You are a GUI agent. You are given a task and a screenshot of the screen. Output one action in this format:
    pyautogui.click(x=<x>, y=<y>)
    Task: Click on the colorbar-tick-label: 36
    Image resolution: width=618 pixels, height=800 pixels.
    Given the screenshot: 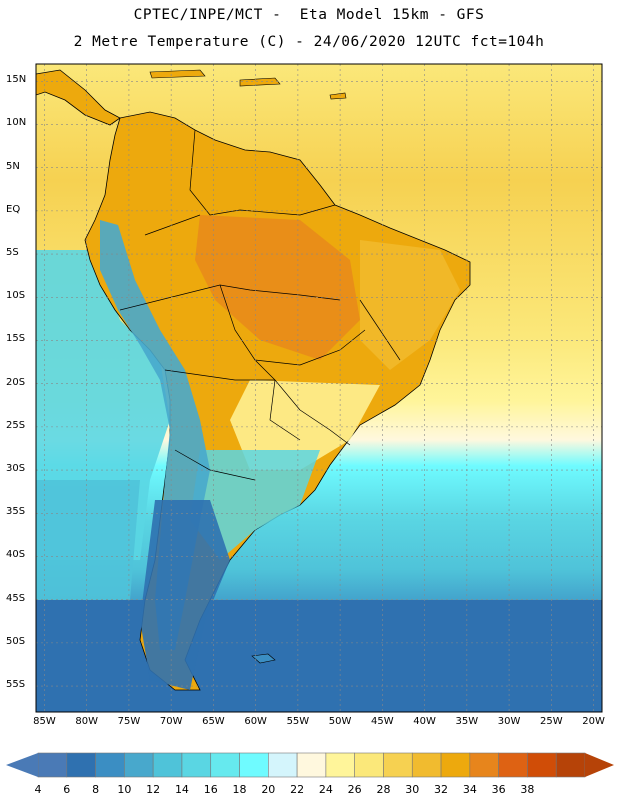 What is the action you would take?
    pyautogui.click(x=498, y=789)
    